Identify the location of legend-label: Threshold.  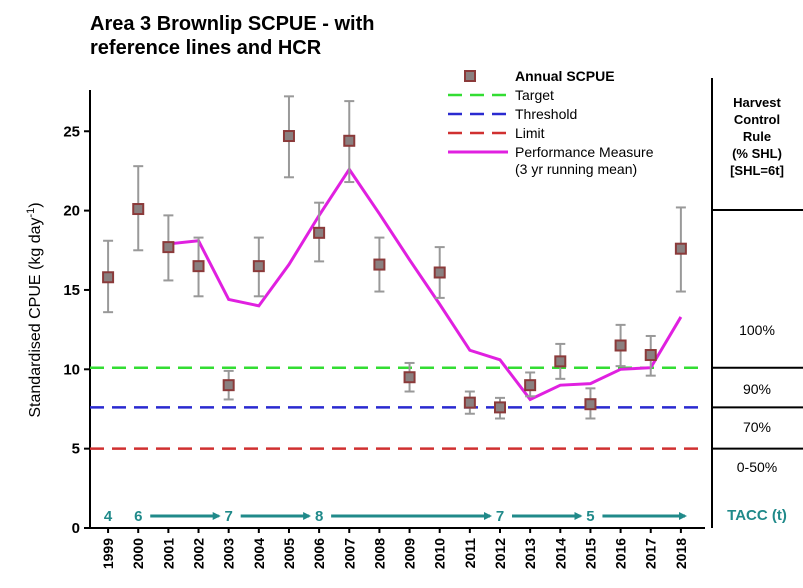
(546, 114).